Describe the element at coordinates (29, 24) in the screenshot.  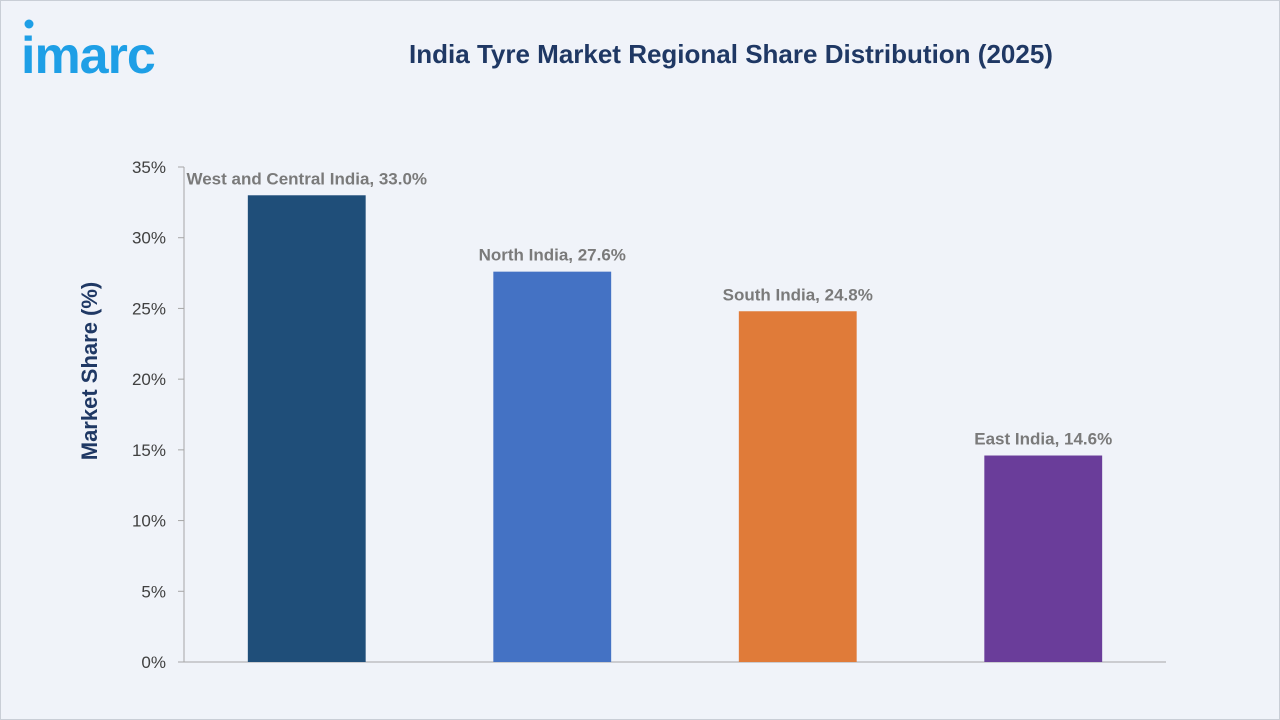
I see `logo-dot` at that location.